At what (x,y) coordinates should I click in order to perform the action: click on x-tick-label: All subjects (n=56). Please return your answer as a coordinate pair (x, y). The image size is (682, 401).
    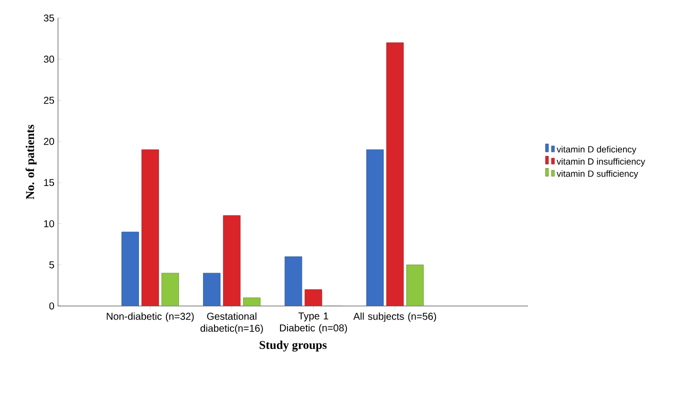
    Looking at the image, I should click on (394, 317).